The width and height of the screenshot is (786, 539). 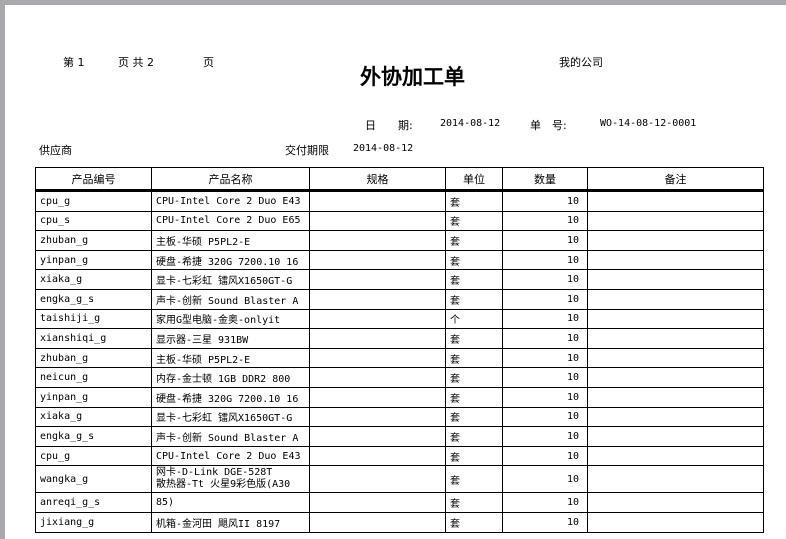 I want to click on page-number-suffix: 页, so click(x=208, y=62).